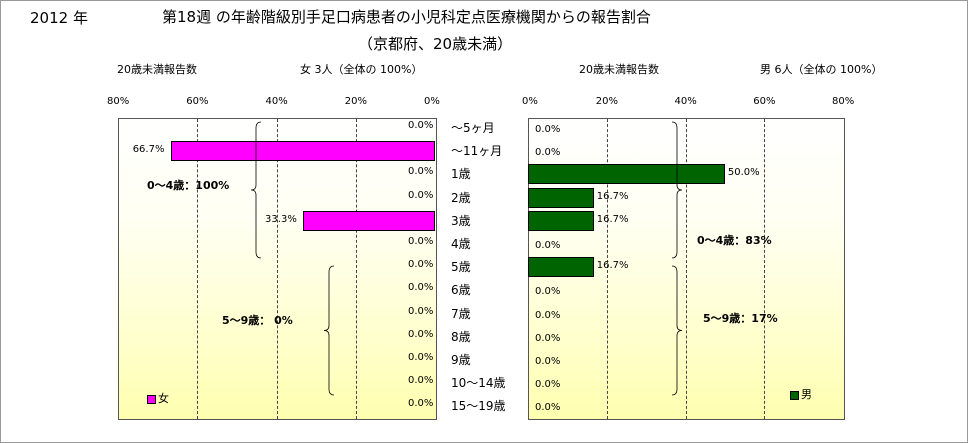 Image resolution: width=968 pixels, height=443 pixels. Describe the element at coordinates (606, 101) in the screenshot. I see `male-x-tick: 20%` at that location.